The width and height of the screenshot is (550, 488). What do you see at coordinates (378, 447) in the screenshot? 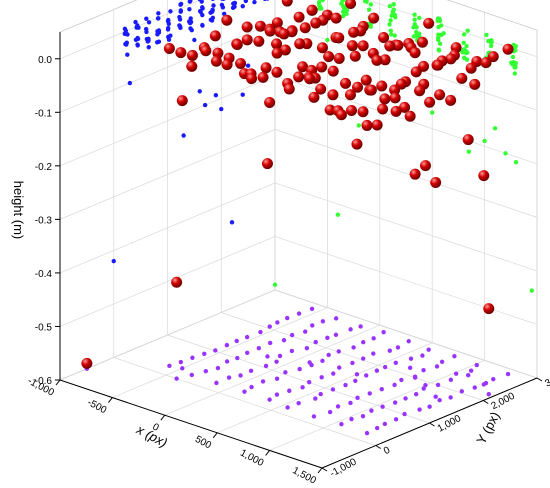
I see `y-tick` at bounding box center [378, 447].